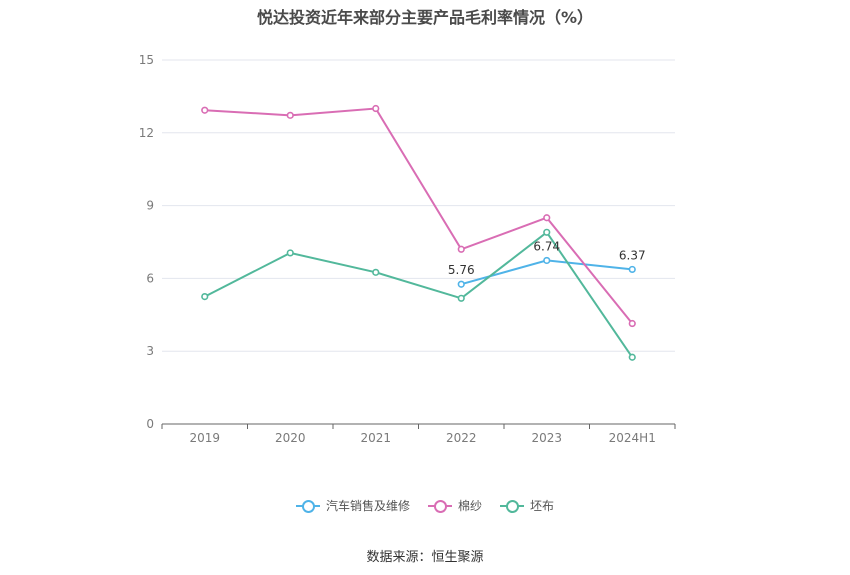 The width and height of the screenshot is (850, 575). What do you see at coordinates (546, 438) in the screenshot?
I see `x-tick-label: 2023` at bounding box center [546, 438].